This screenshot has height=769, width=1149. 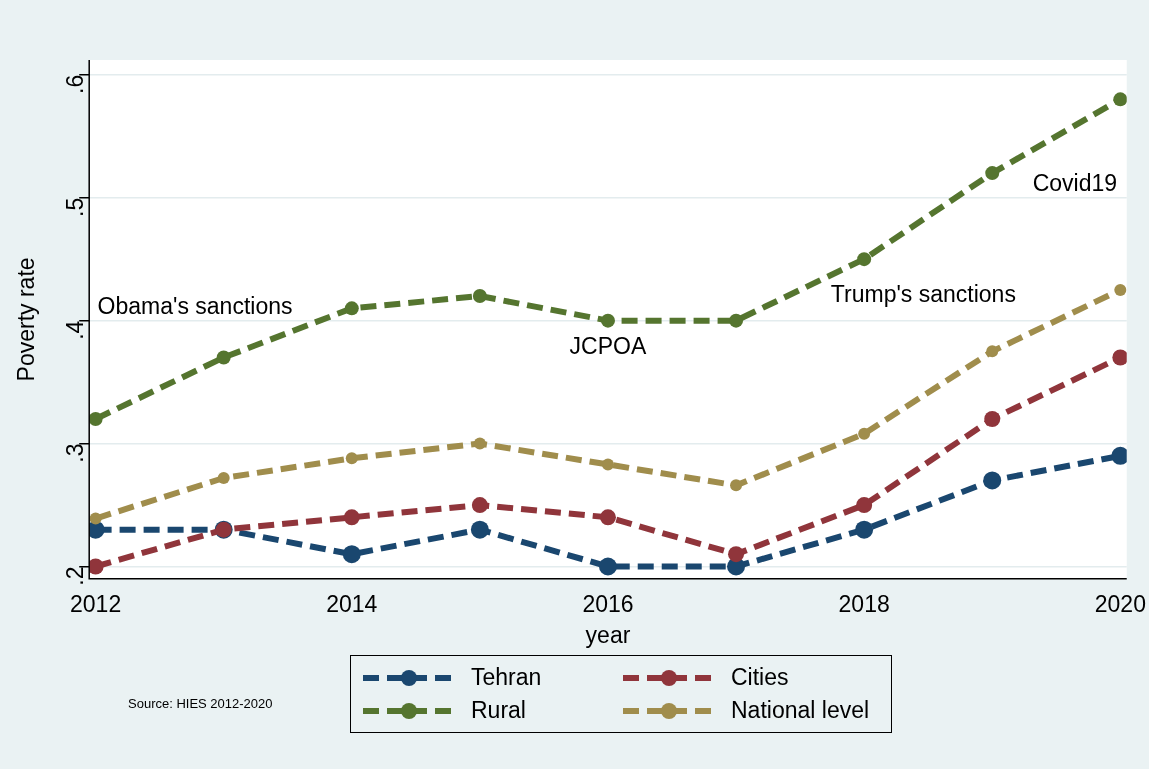 I want to click on x-tick-label: 2016, so click(x=608, y=603).